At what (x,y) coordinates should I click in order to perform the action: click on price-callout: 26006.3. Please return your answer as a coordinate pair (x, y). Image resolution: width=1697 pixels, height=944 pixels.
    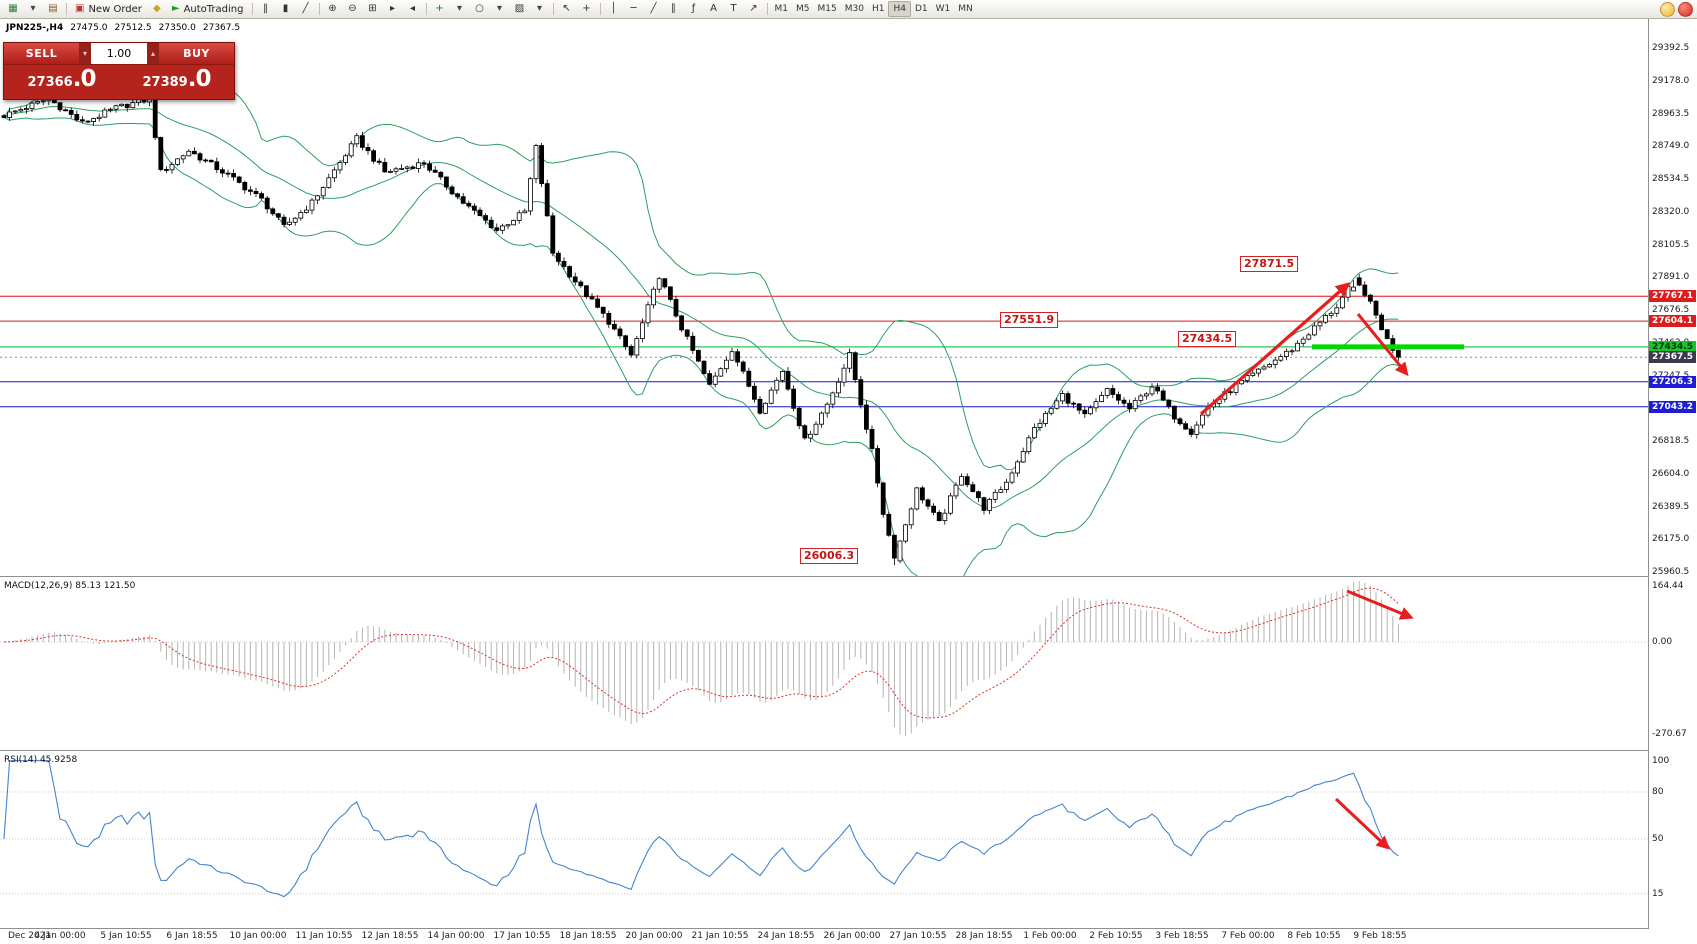
    Looking at the image, I should click on (829, 556).